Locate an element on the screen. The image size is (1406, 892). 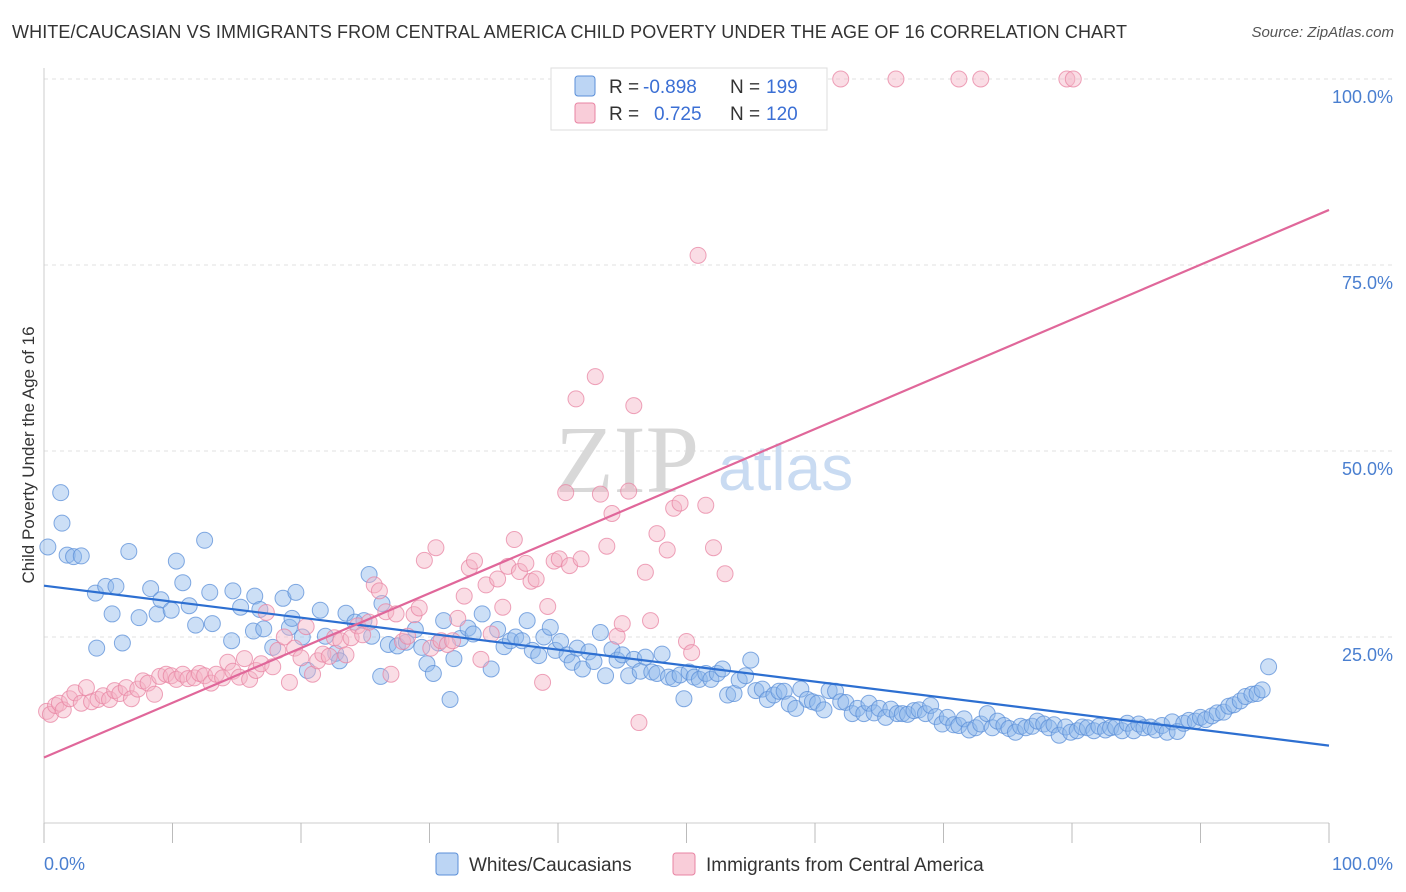
watermark-atlas: atlas is located at coordinates (785, 468).